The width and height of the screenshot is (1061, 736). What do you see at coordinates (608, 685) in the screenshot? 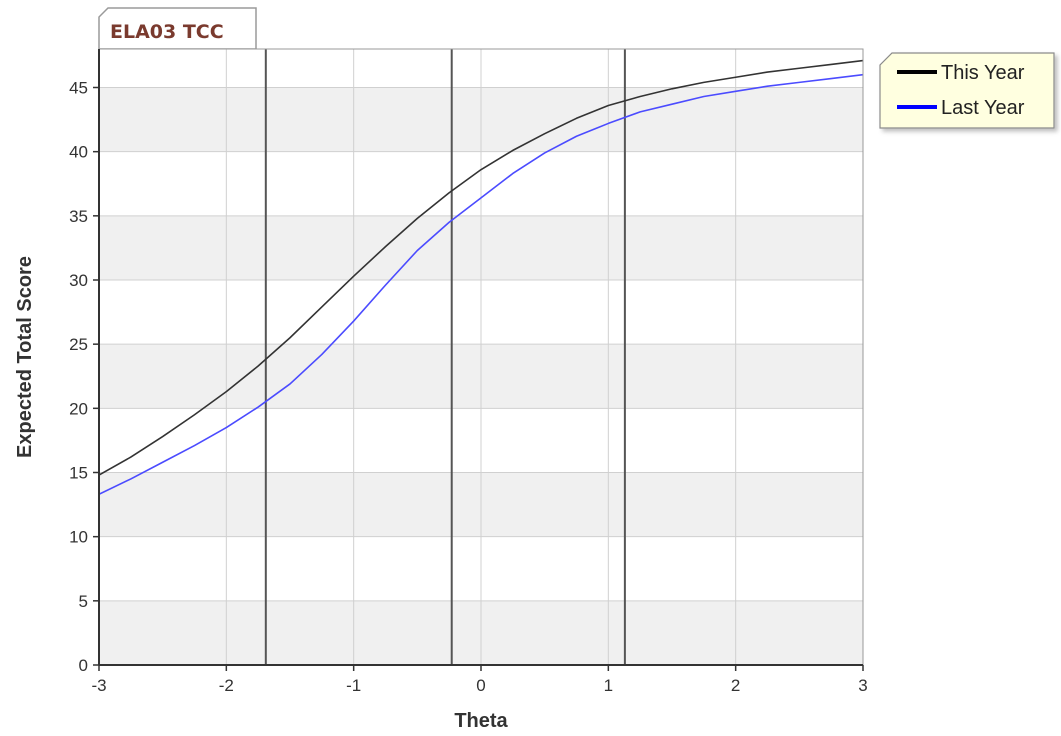
I see `x-tick-label-4: 1` at bounding box center [608, 685].